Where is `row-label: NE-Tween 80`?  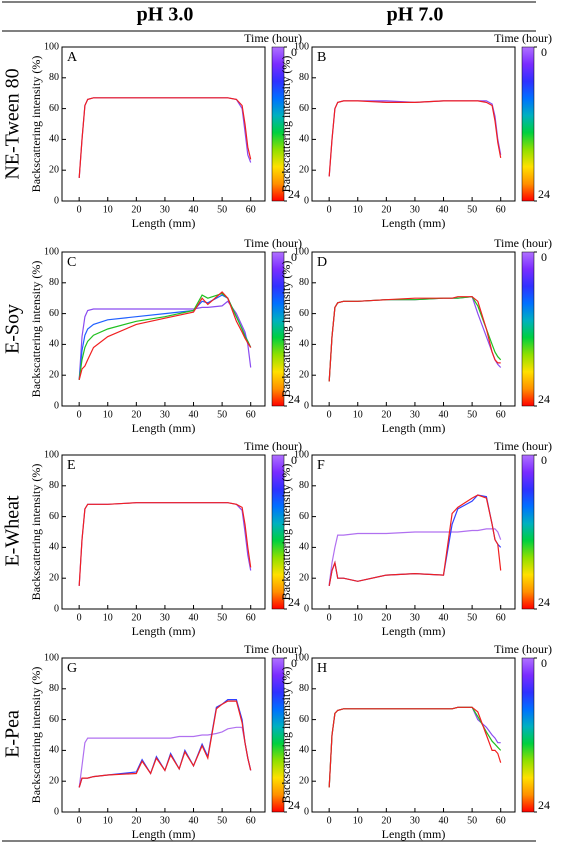 row-label: NE-Tween 80 is located at coordinates (13, 123).